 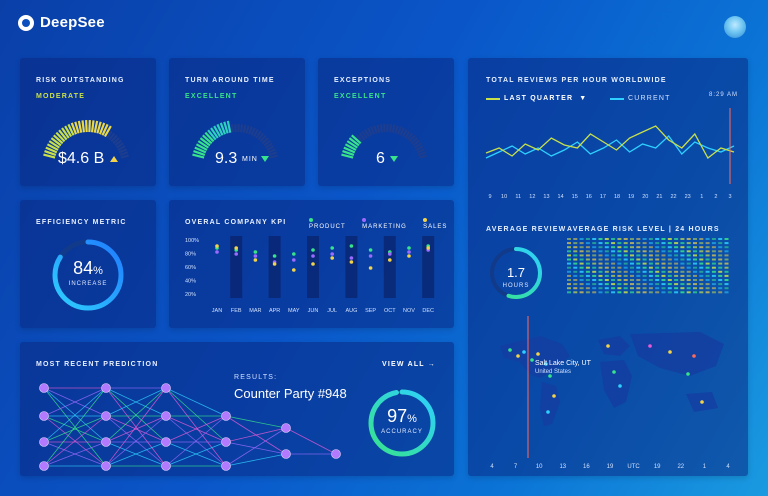 What do you see at coordinates (386, 122) in the screenshot?
I see `exceptions-card: EXCEPTIONS EXCELLENT 6` at bounding box center [386, 122].